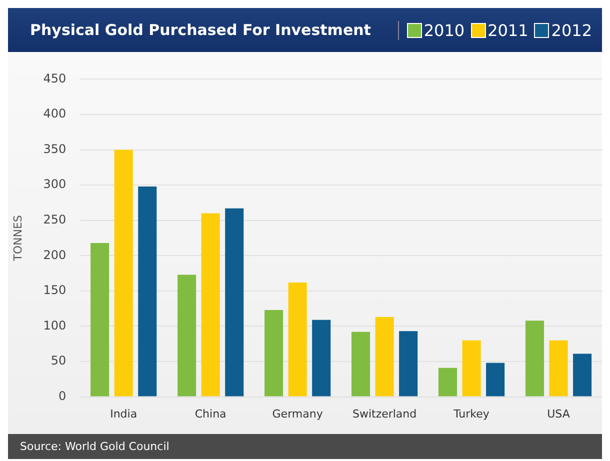 The width and height of the screenshot is (610, 461). Describe the element at coordinates (54, 184) in the screenshot. I see `y-tick-label: 300` at that location.